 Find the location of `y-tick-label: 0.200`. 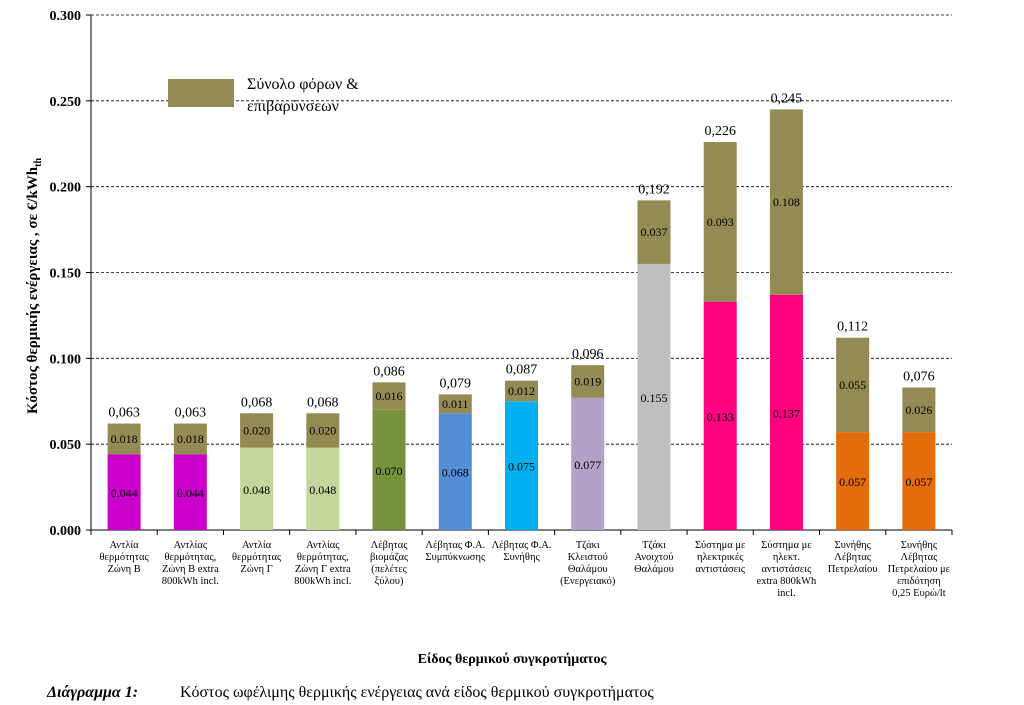

y-tick-label: 0.200 is located at coordinates (66, 188).